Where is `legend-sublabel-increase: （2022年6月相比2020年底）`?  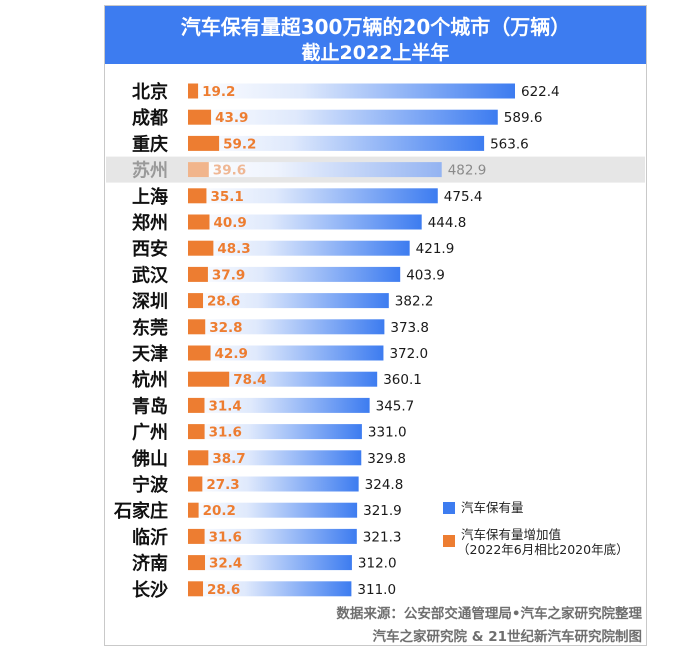 legend-sublabel-increase: （2022年6月相比2020年底） is located at coordinates (543, 549).